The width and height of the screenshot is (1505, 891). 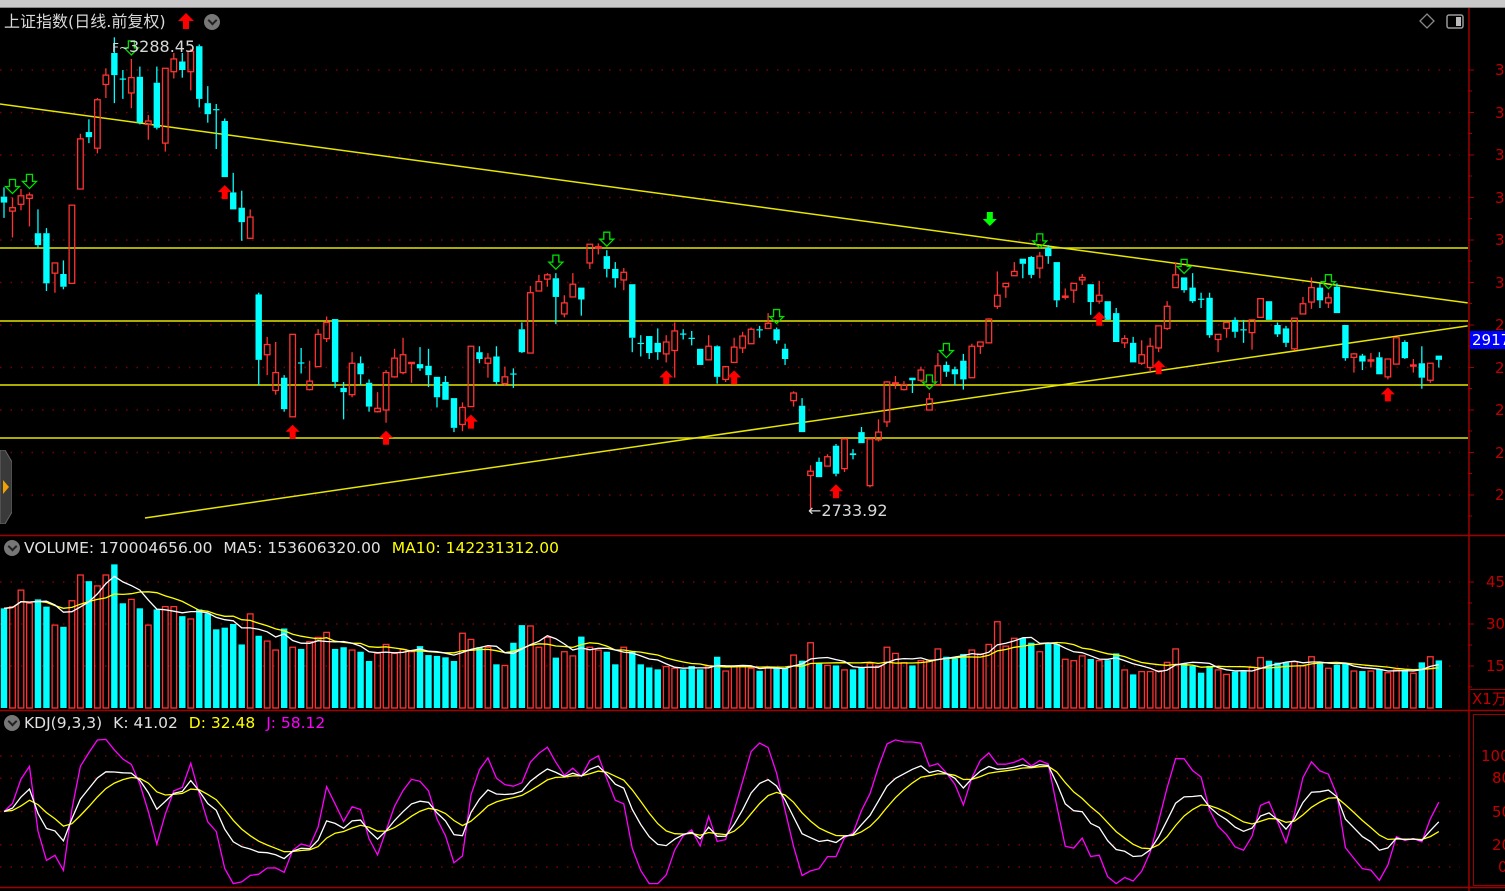 I want to click on high-price-label: F~3288.45, so click(x=154, y=46).